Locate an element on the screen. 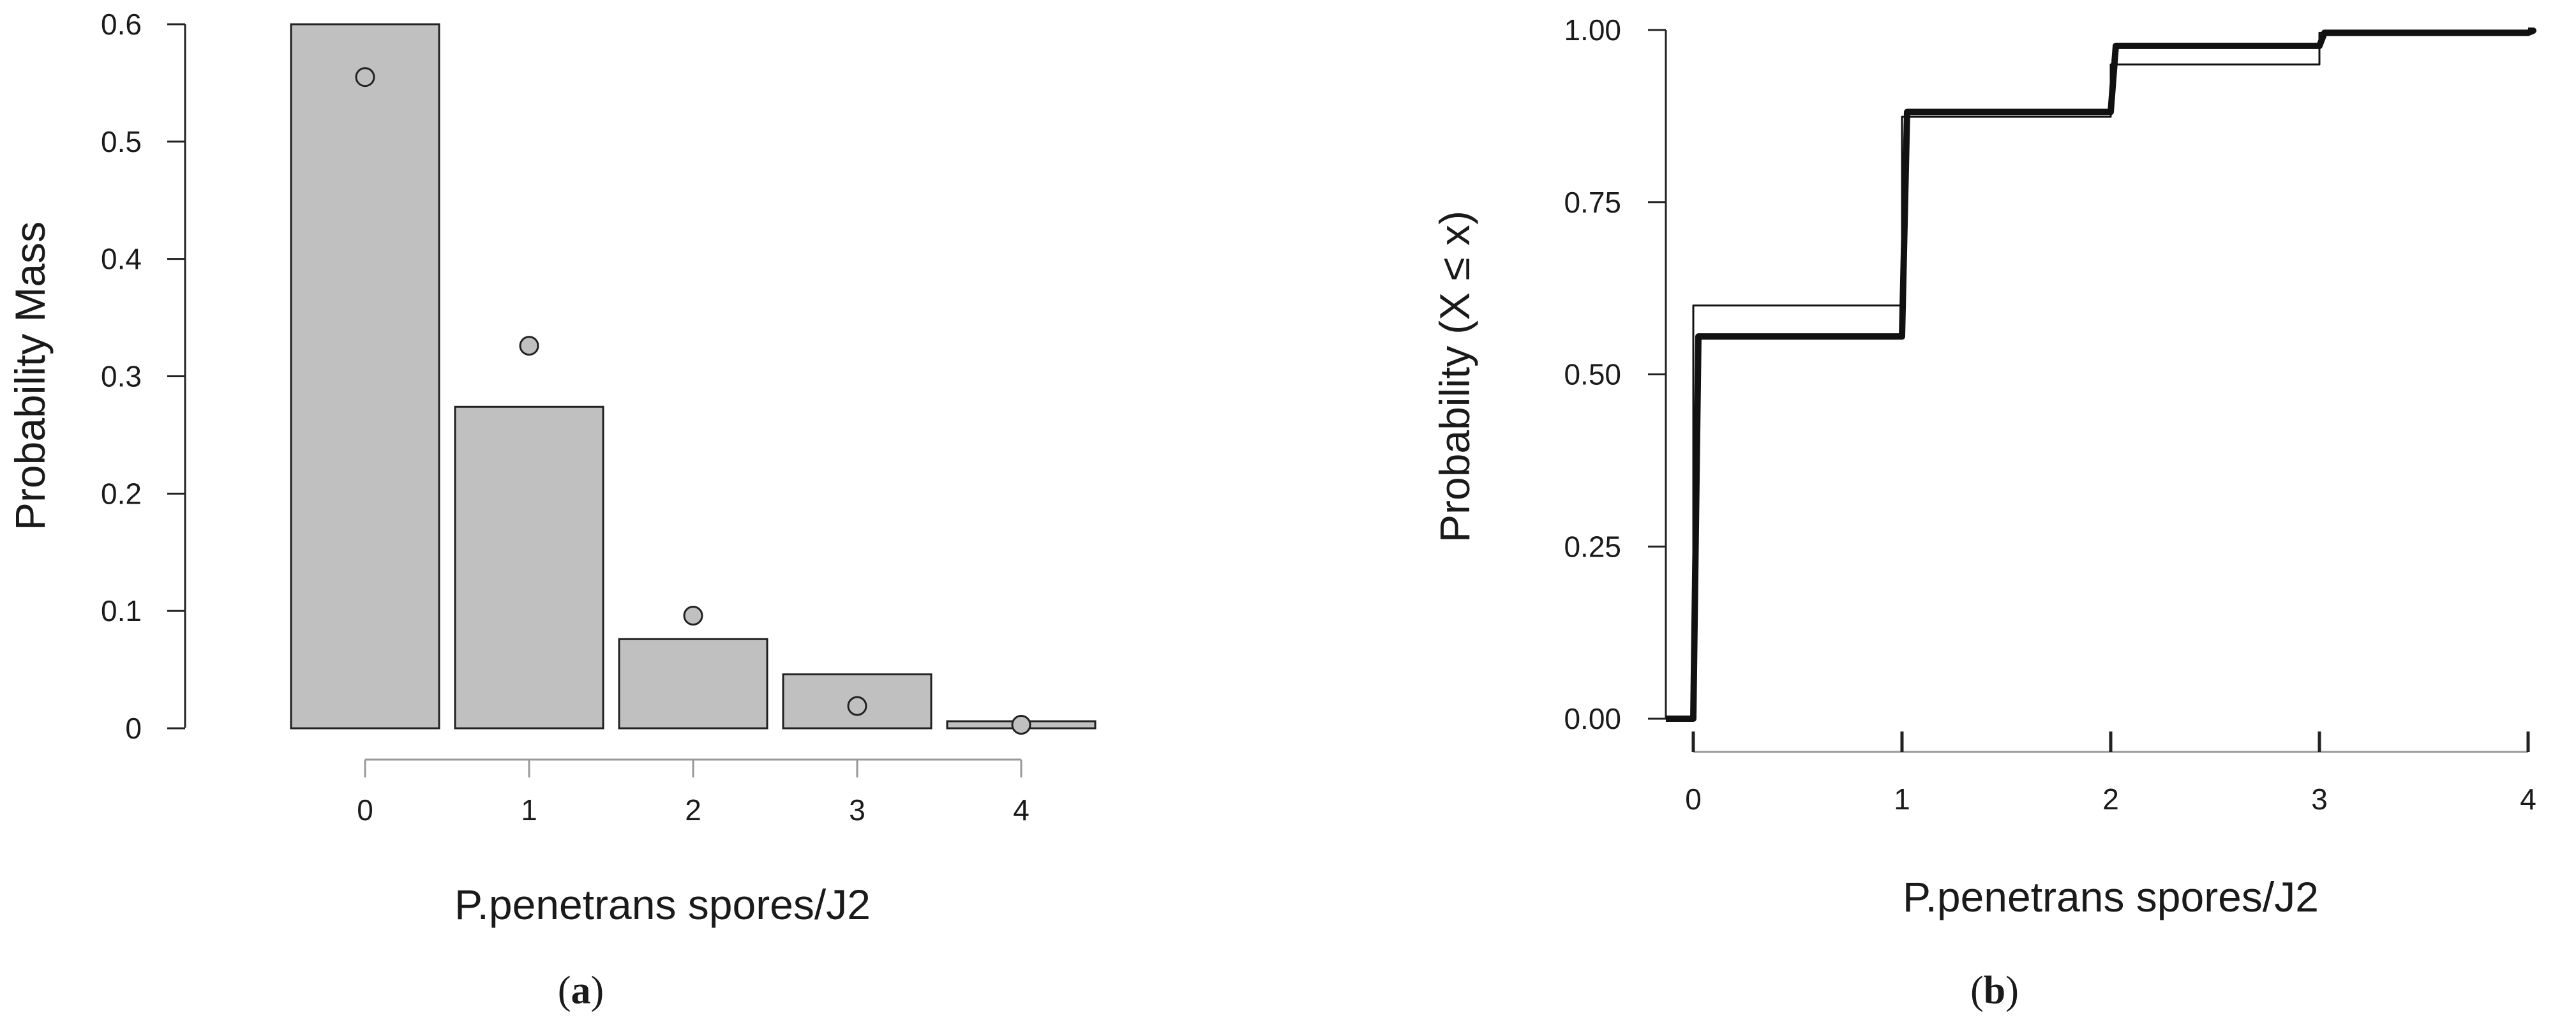 Image resolution: width=2576 pixels, height=1020 pixels. panel-a-y-axis-title: Probability Mass is located at coordinates (30, 375).